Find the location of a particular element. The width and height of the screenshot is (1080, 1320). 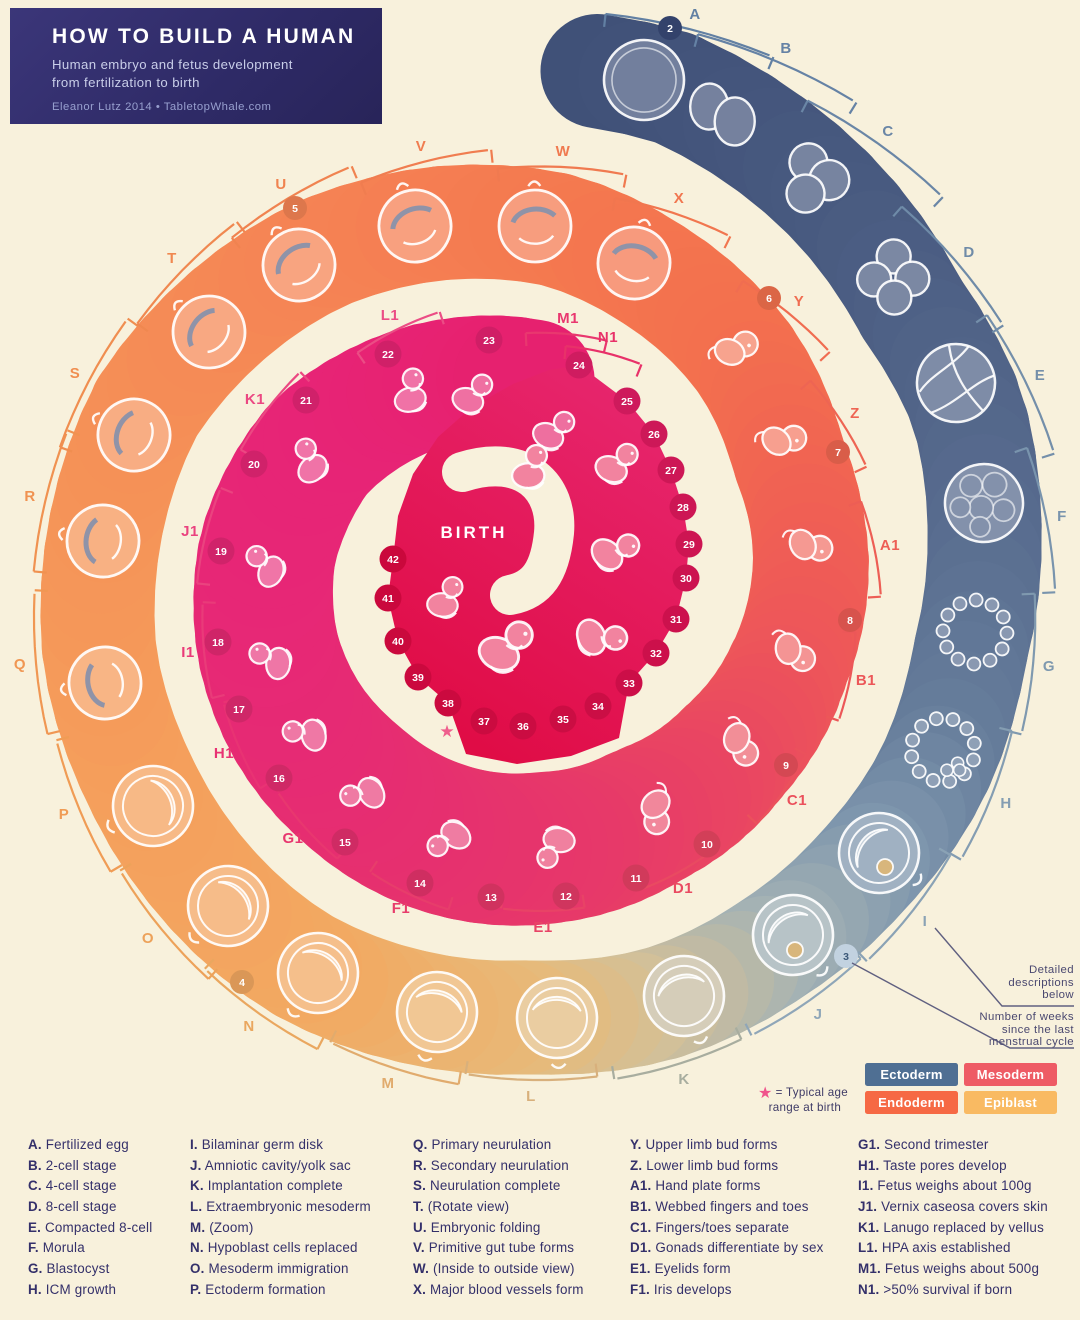

stage-description-D1: D1. Gonads differentiate by sex is located at coordinates (727, 1248).